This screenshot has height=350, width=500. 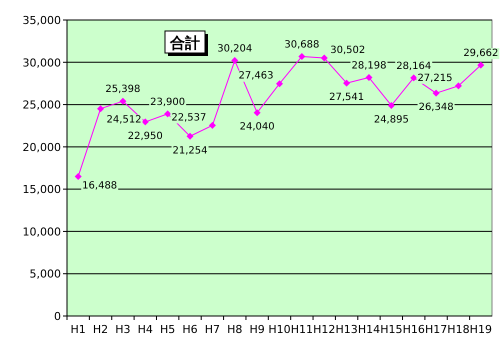 What do you see at coordinates (436, 329) in the screenshot?
I see `x-tick-label: H17` at bounding box center [436, 329].